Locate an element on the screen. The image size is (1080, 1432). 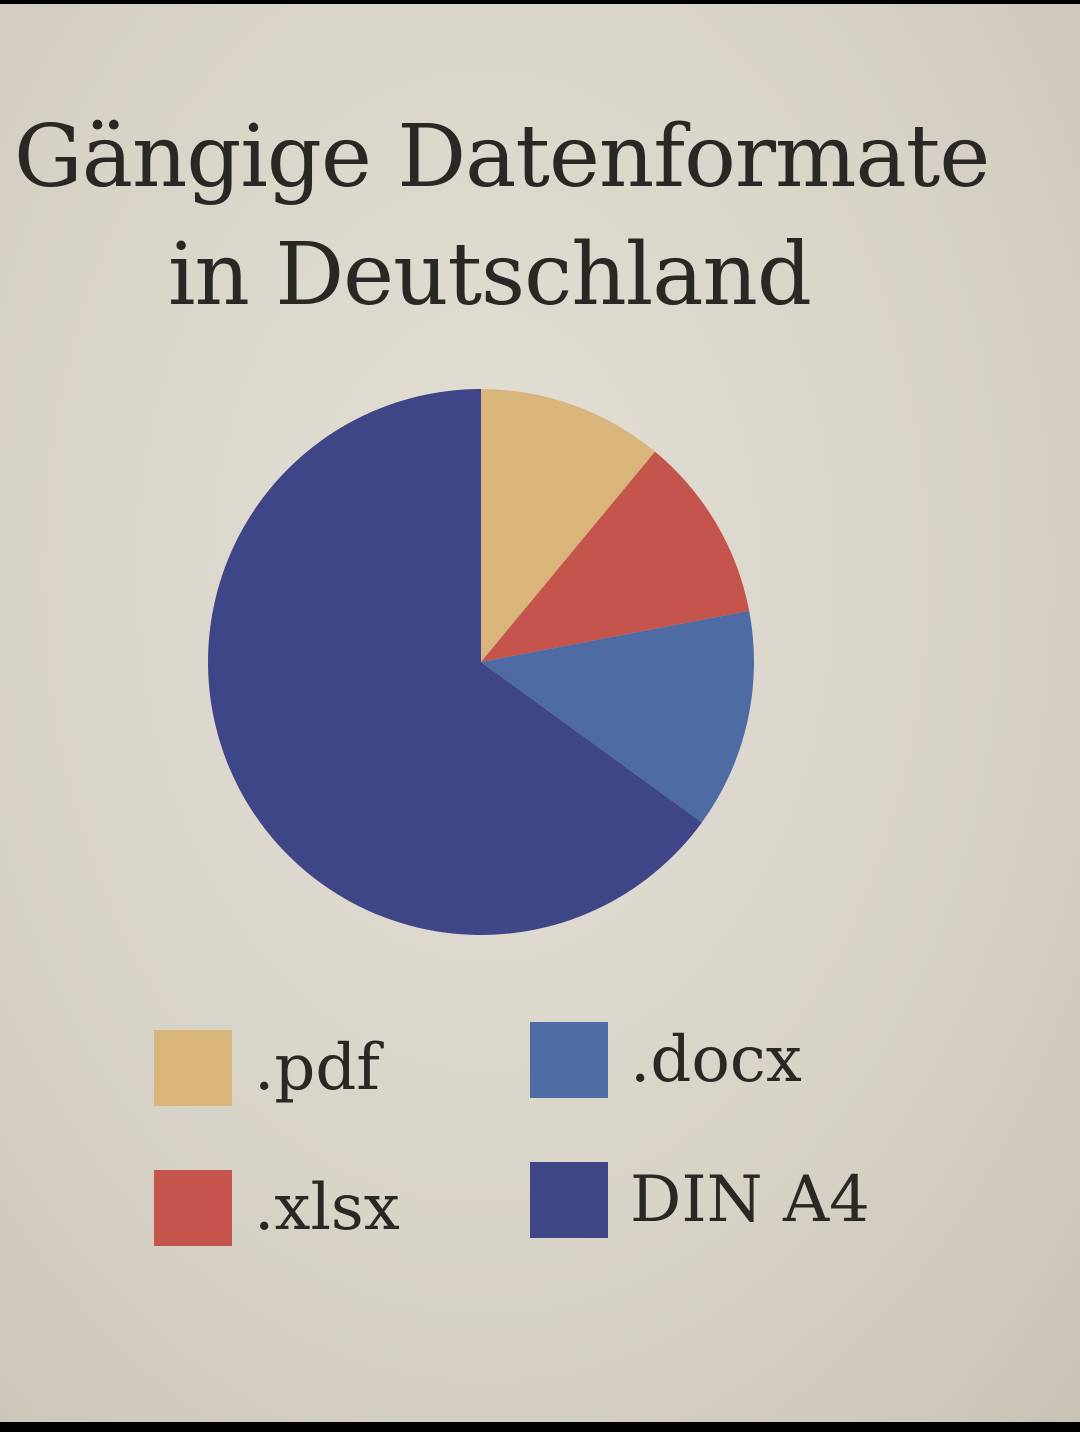
pie-slice-xlsx is located at coordinates (615, 556).